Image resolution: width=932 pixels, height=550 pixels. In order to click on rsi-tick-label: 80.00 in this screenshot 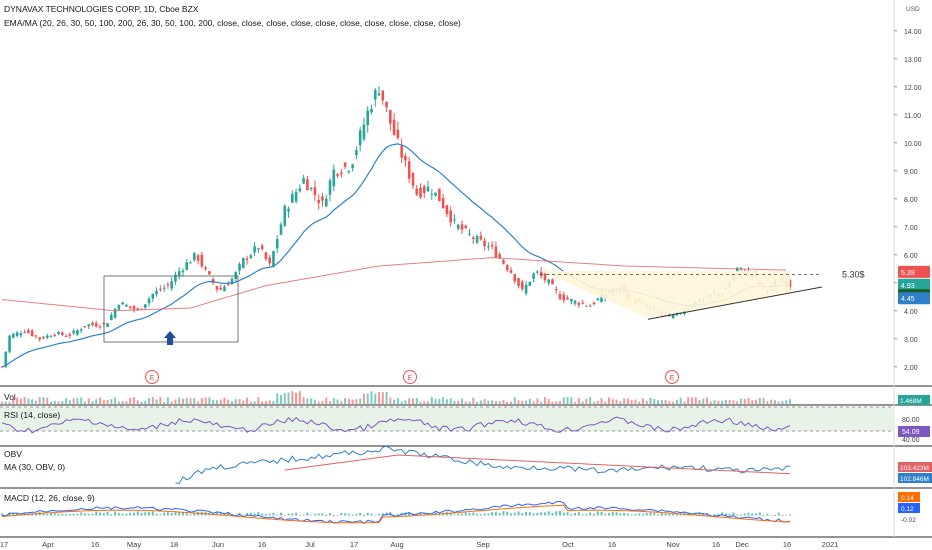, I will do `click(911, 420)`.